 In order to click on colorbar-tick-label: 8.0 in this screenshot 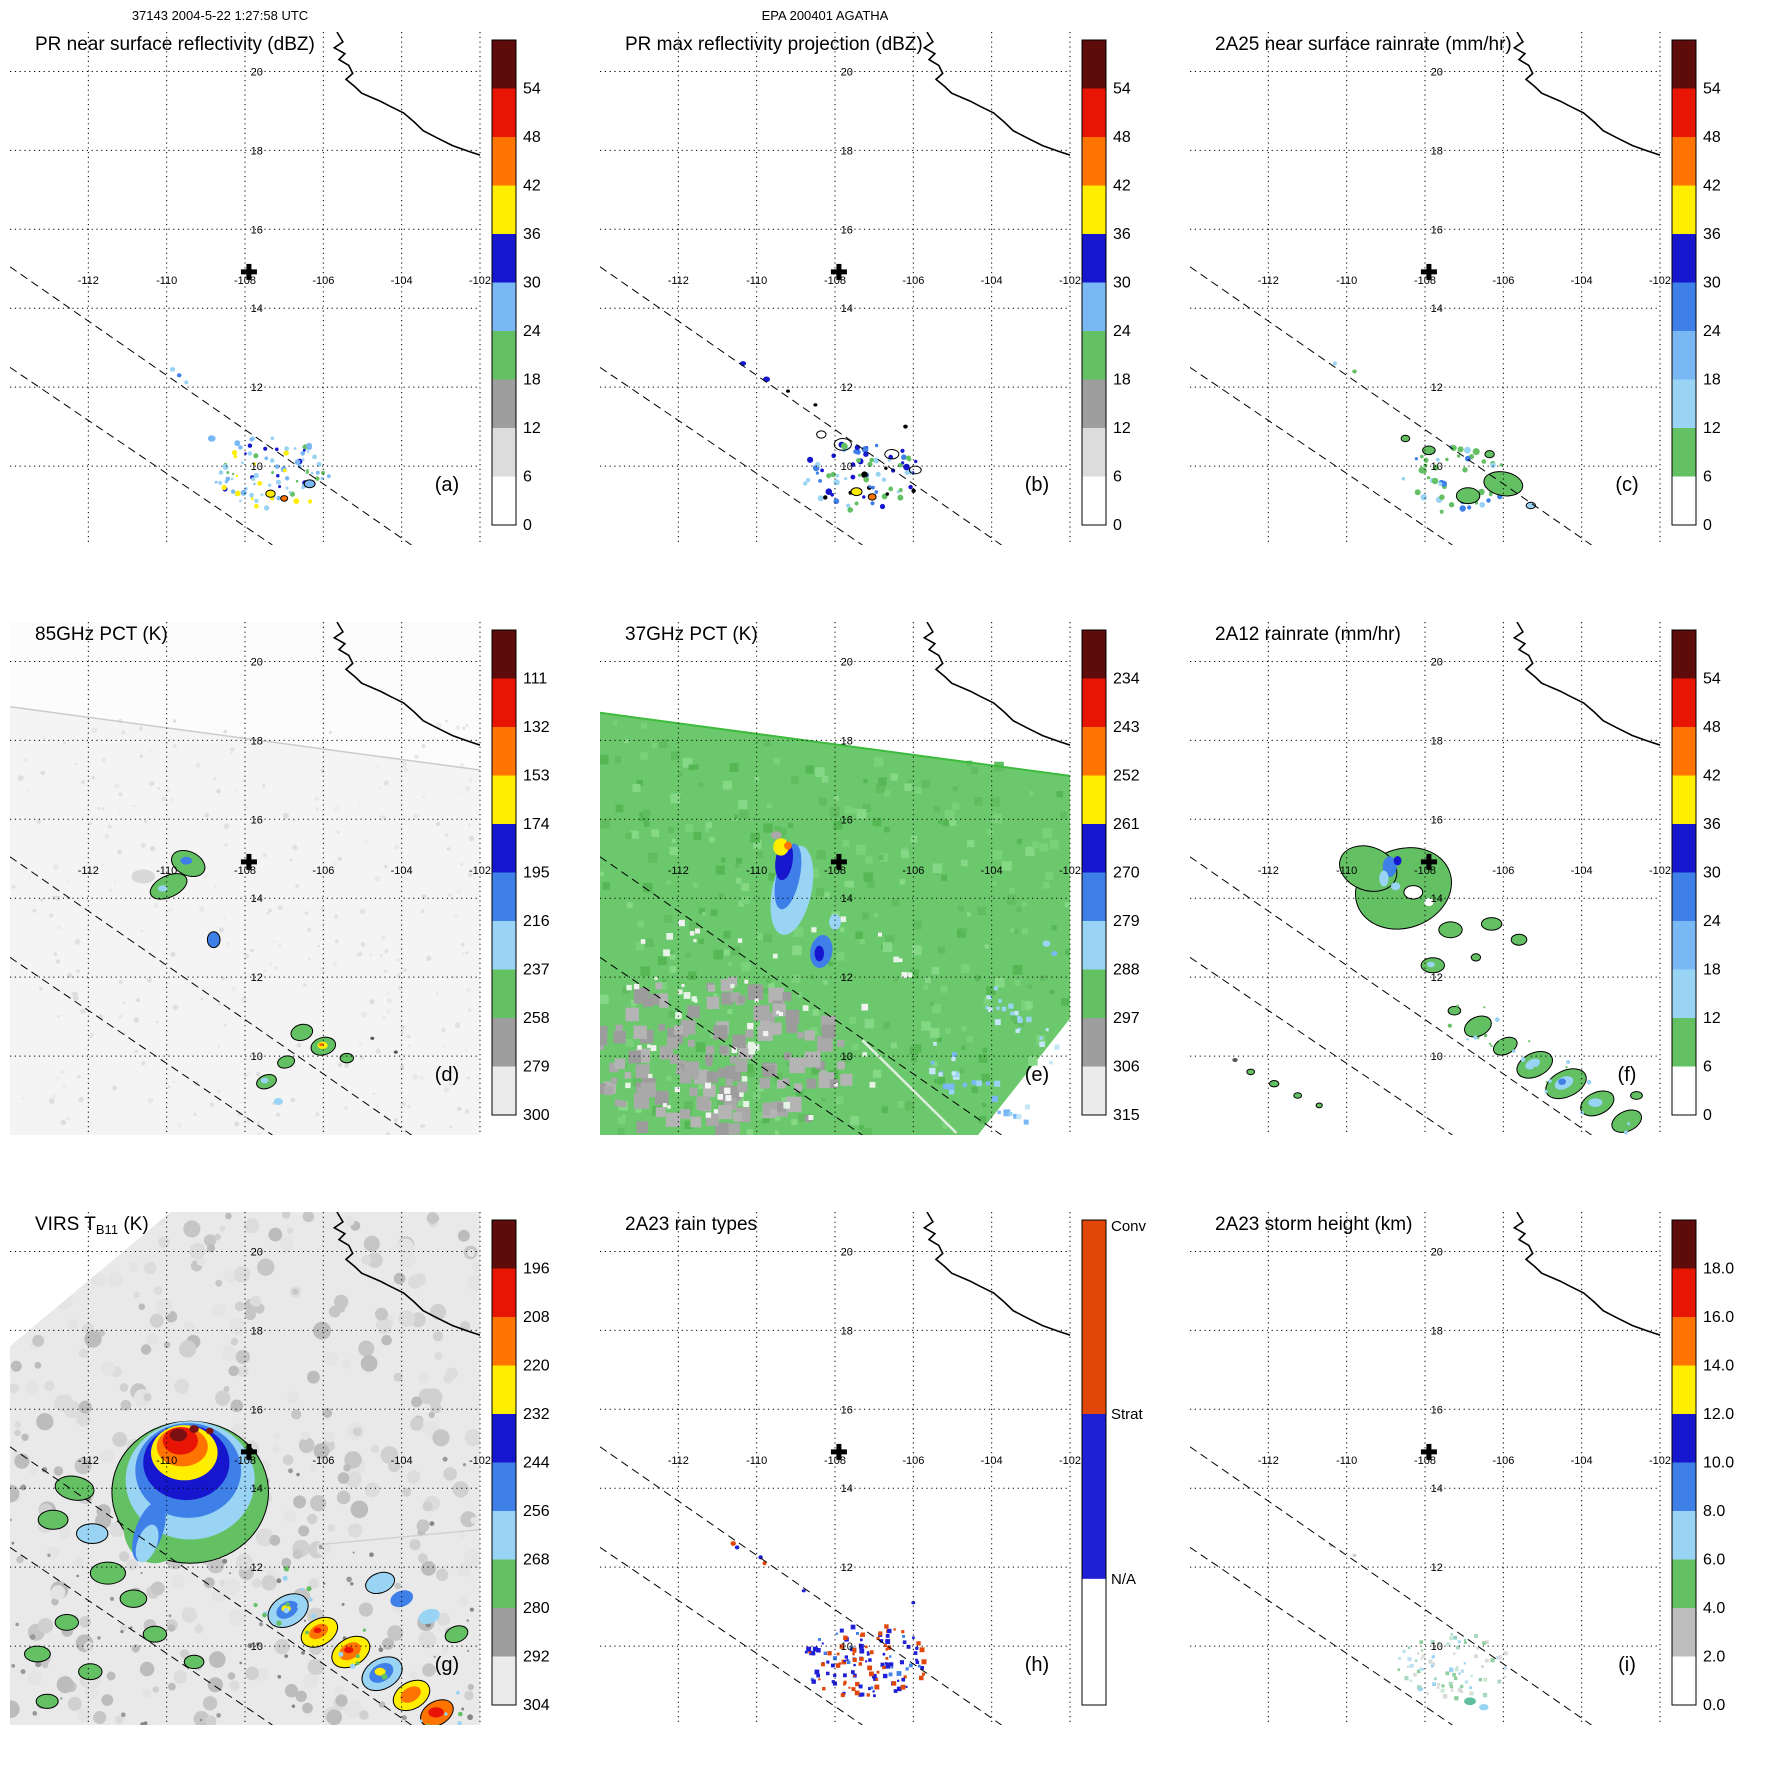, I will do `click(1714, 1511)`.